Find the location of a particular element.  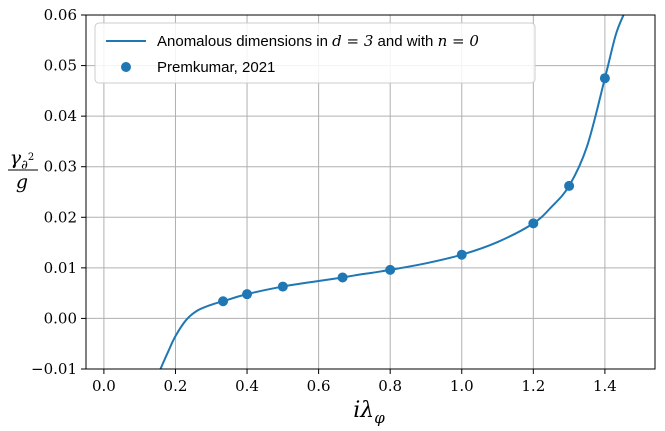

legend-line-label-mid: and with is located at coordinates (406, 41).